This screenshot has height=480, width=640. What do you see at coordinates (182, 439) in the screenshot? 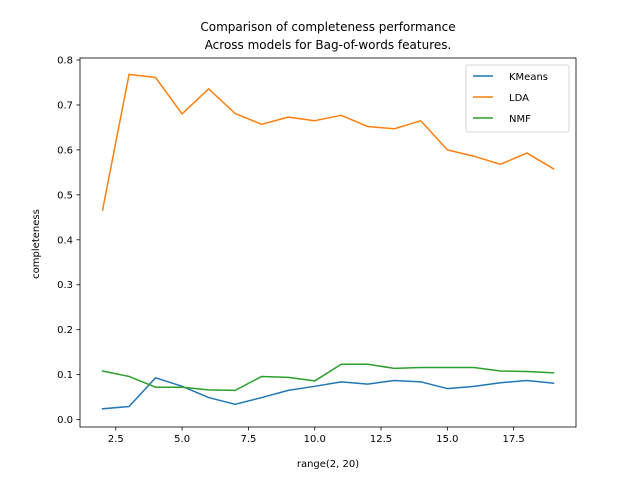
I see `x-tick-label: 5.0` at bounding box center [182, 439].